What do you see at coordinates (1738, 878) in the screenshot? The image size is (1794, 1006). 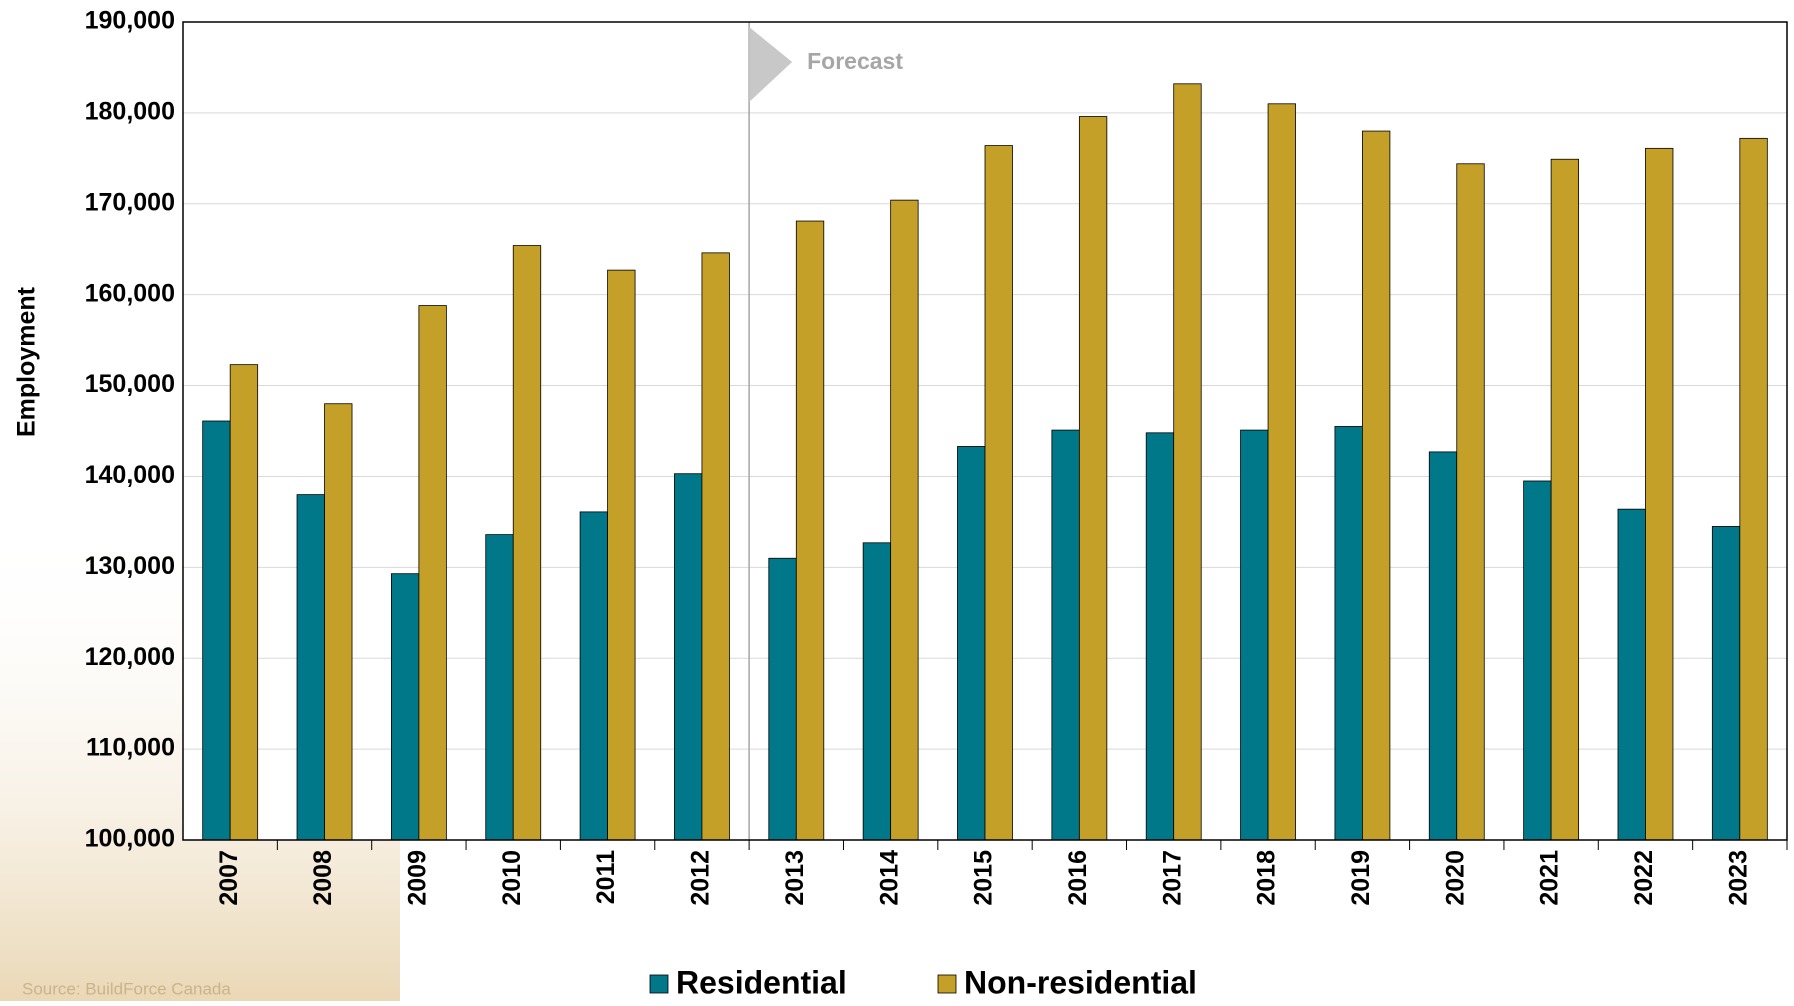 I see `x-tick-label: 2023` at bounding box center [1738, 878].